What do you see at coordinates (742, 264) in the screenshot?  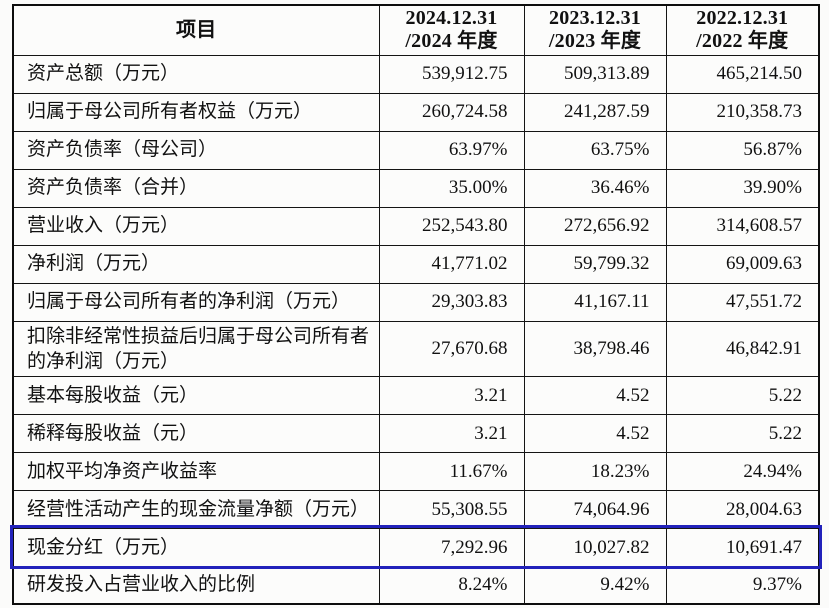 I see `cell-value-2022: 69,009.63` at bounding box center [742, 264].